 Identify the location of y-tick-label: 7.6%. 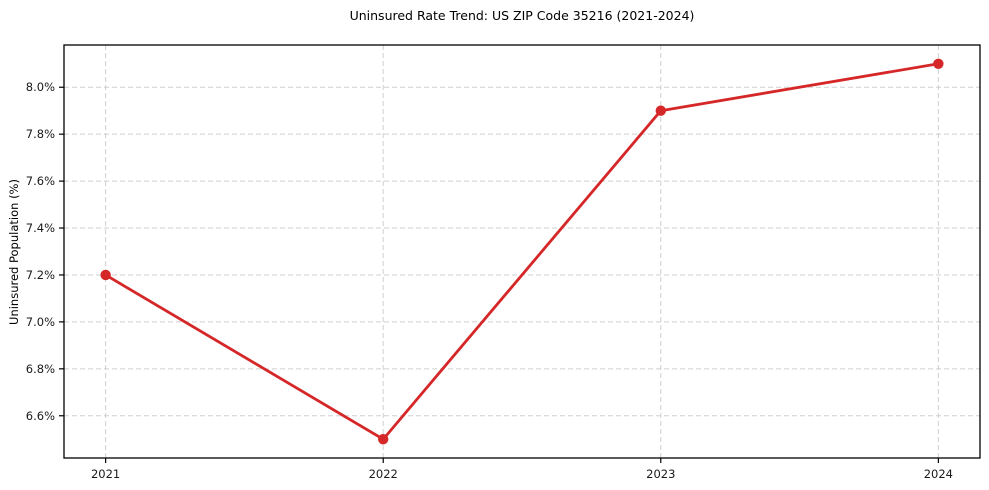
(40, 181).